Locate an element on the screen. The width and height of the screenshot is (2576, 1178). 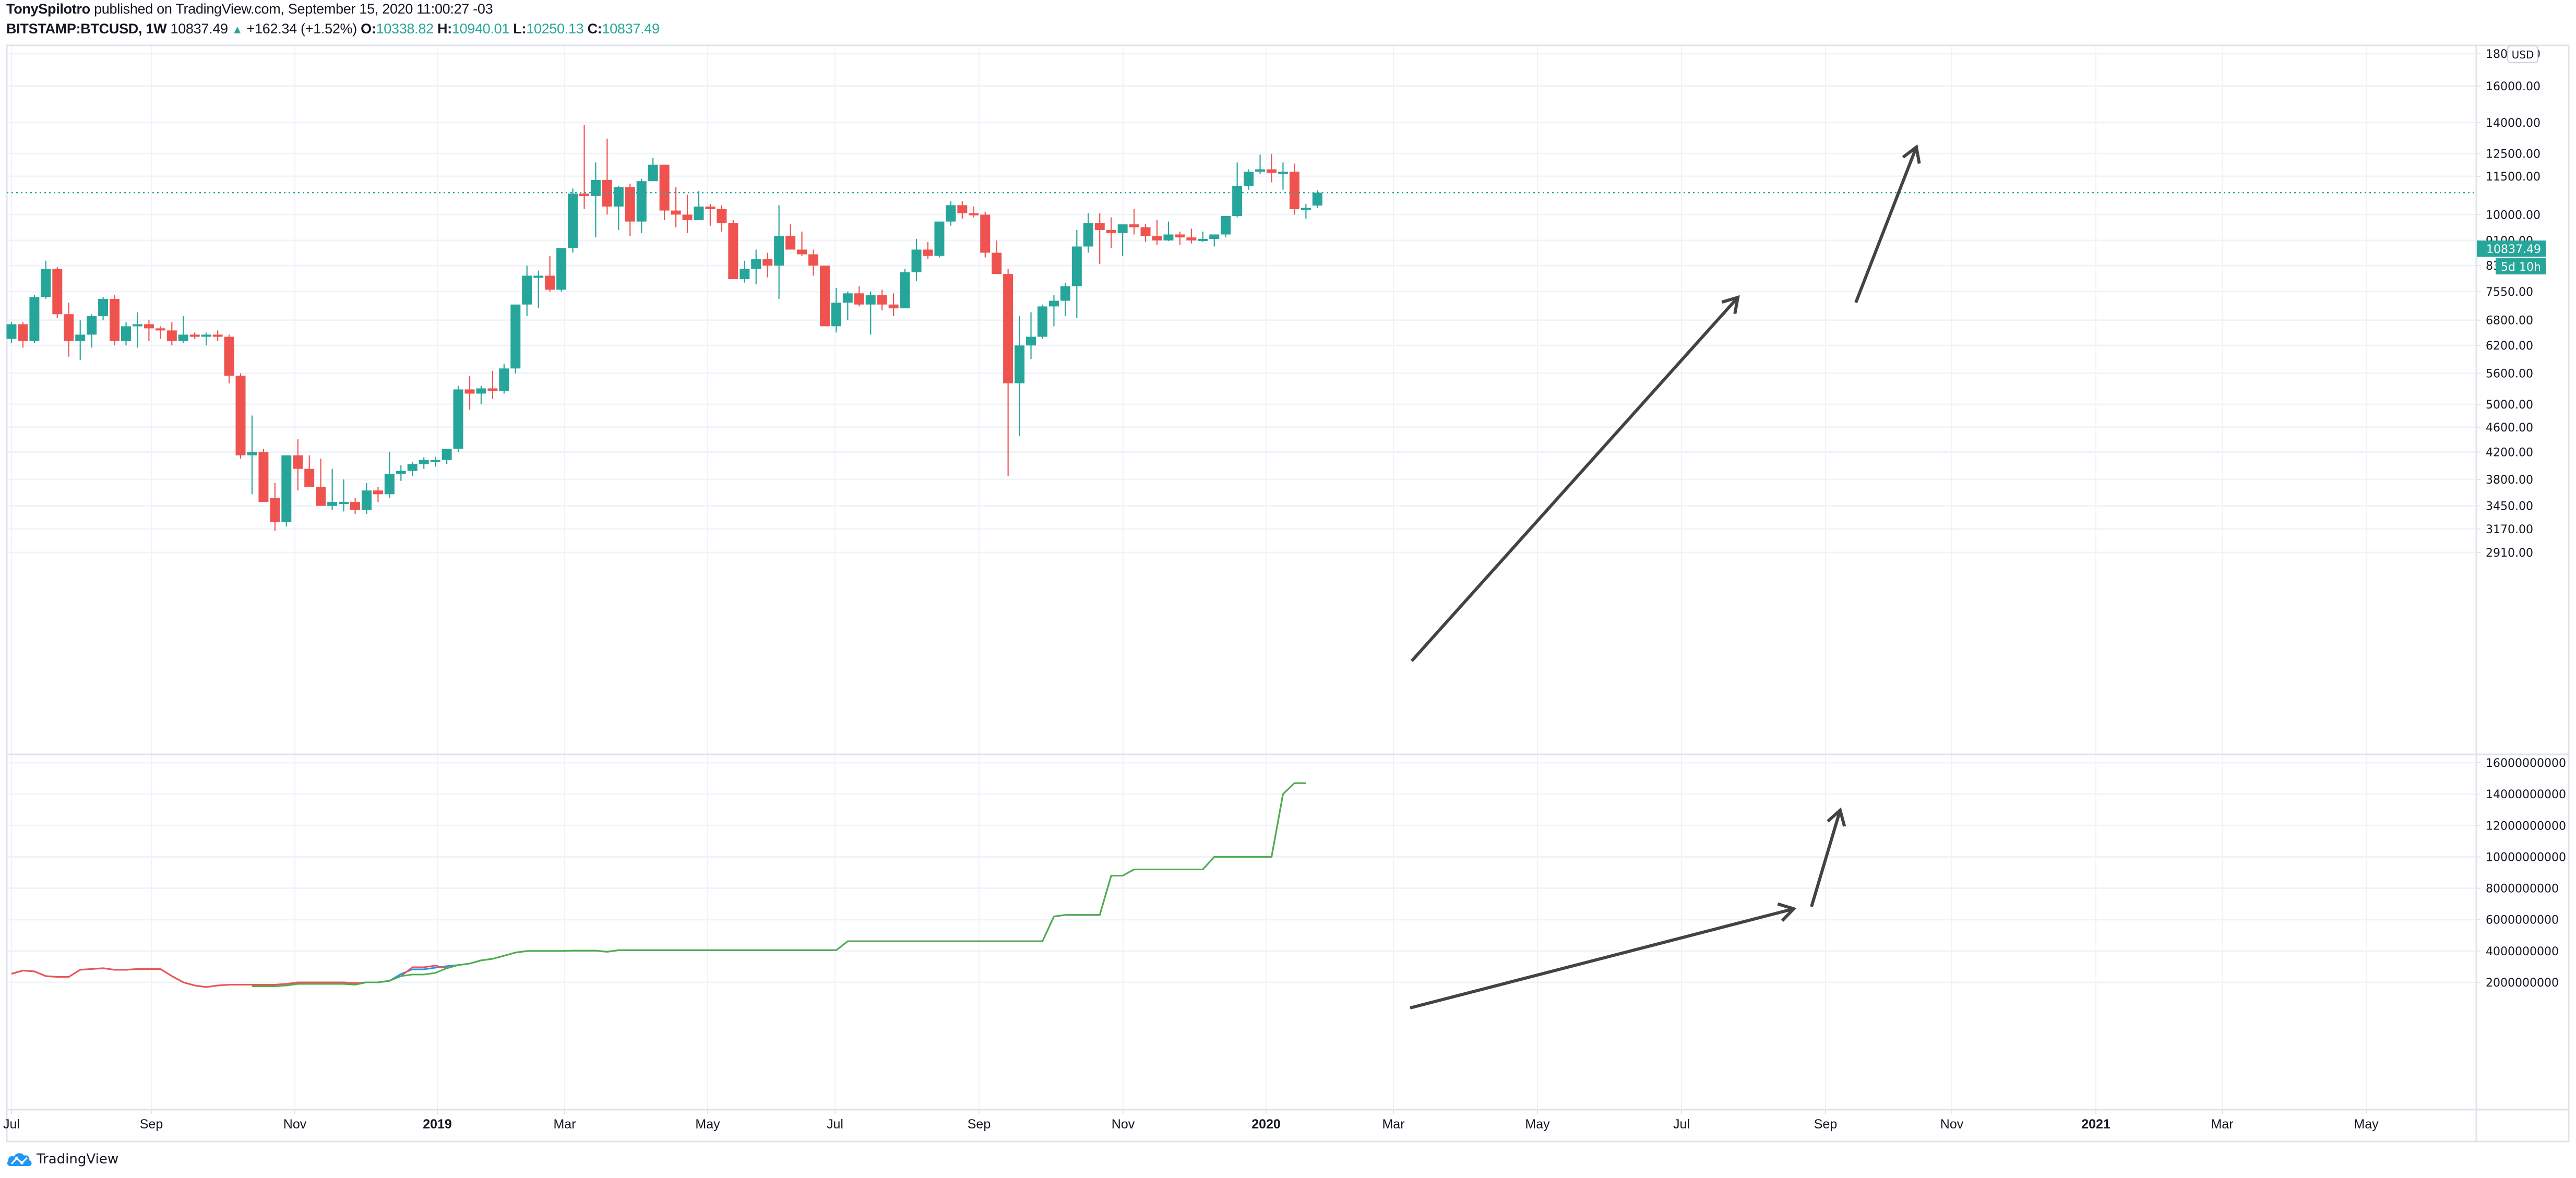
price-tick-label: 6200.00 is located at coordinates (2510, 346).